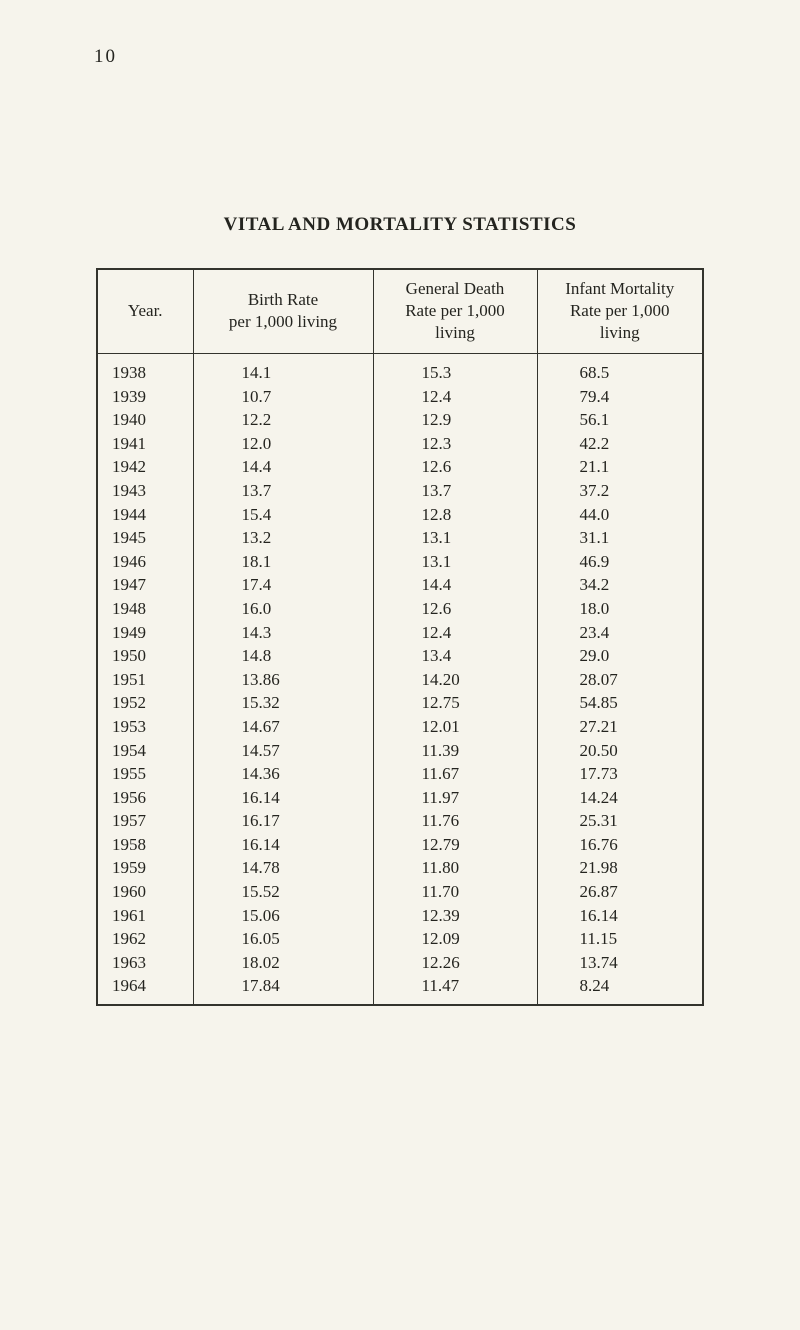 The height and width of the screenshot is (1330, 800). Describe the element at coordinates (620, 311) in the screenshot. I see `column-header-infant-mortality: Infant Mortality Rate per 1,000 living` at that location.